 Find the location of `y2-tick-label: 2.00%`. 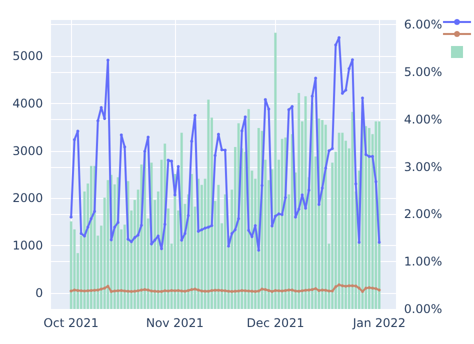

y2-tick-label: 2.00% is located at coordinates (423, 214).